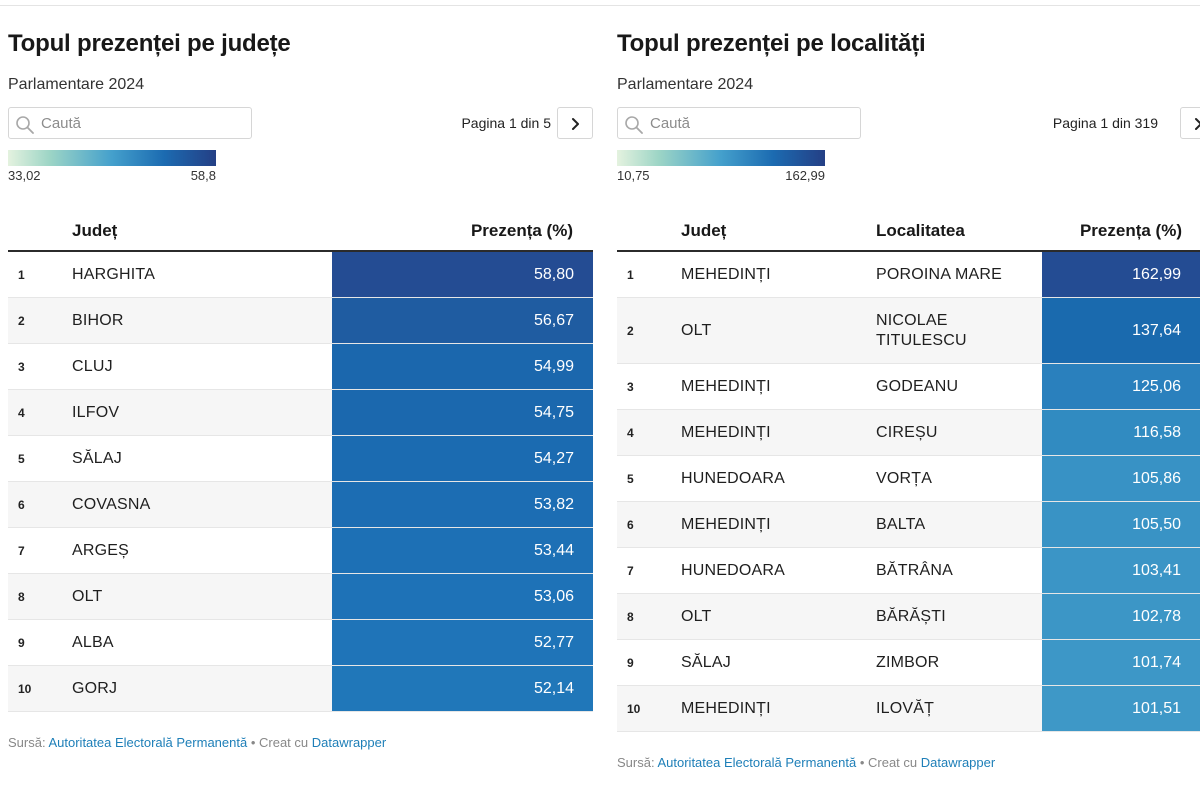 This screenshot has width=1200, height=798. What do you see at coordinates (21, 597) in the screenshot?
I see `row-rank: 8` at bounding box center [21, 597].